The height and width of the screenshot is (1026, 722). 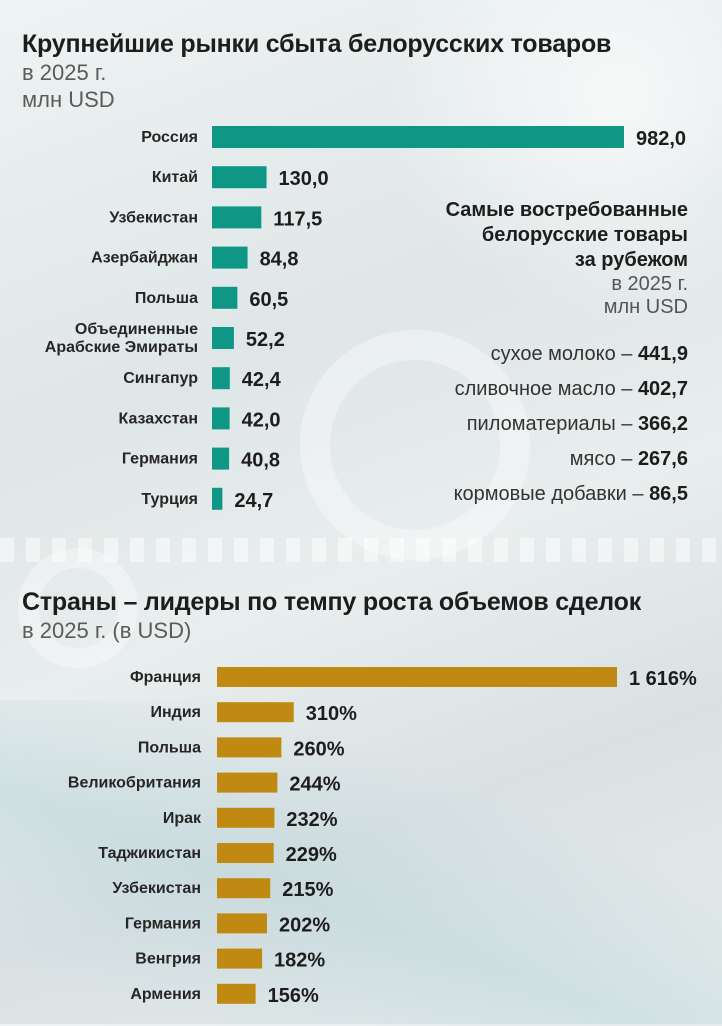 I want to click on goods-item-value: 441,9, so click(x=662, y=354).